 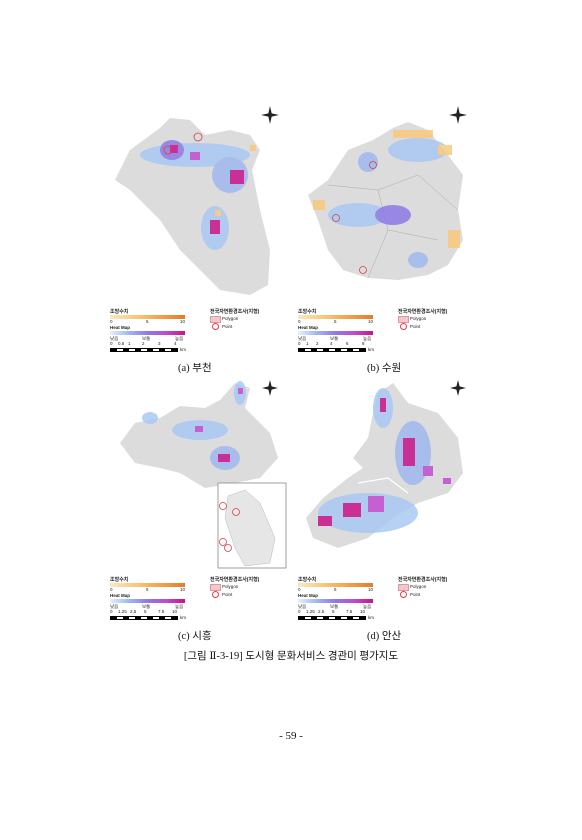 What do you see at coordinates (195, 636) in the screenshot?
I see `caption-c: (c) 시흥` at bounding box center [195, 636].